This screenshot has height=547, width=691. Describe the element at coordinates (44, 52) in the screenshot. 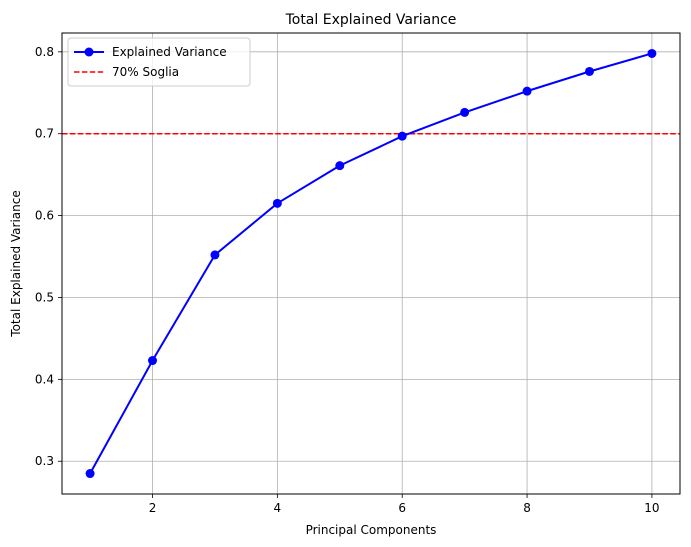

I see `y-tick-label: 0.8` at that location.